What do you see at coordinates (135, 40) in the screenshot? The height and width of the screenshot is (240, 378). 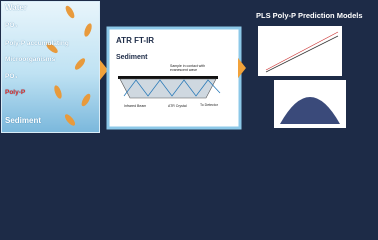 I see `middle-title: ATR FT-IR` at bounding box center [135, 40].